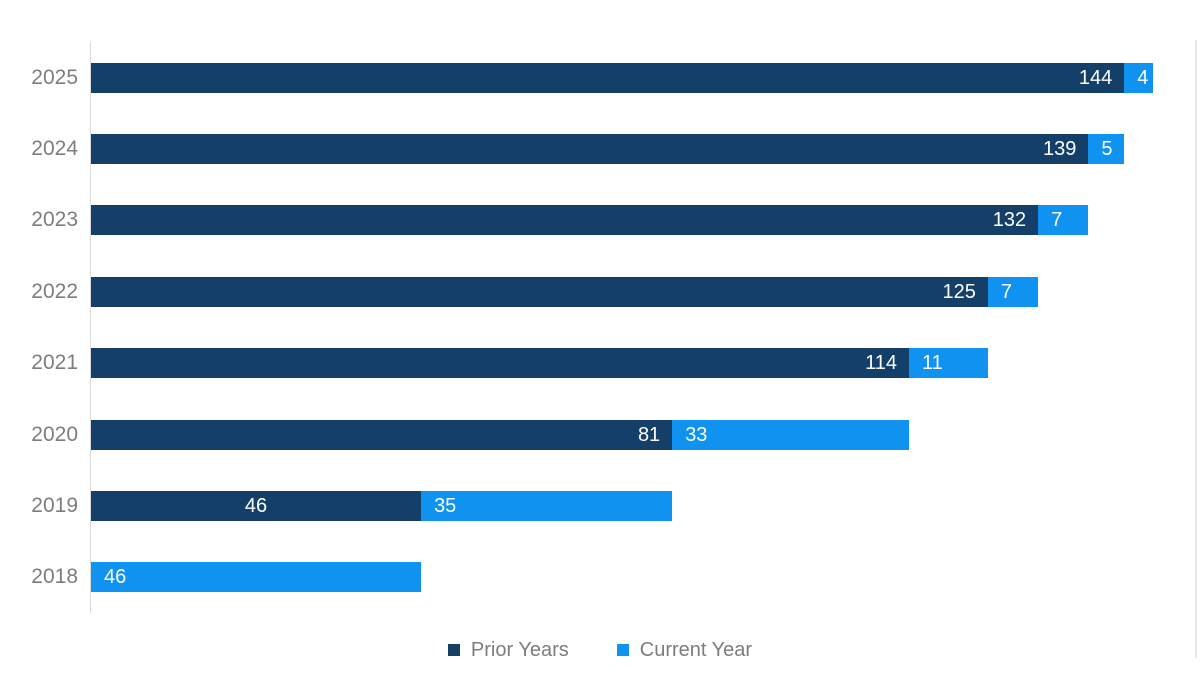  What do you see at coordinates (1006, 291) in the screenshot?
I see `bar-value-label-current-2022: 7` at bounding box center [1006, 291].